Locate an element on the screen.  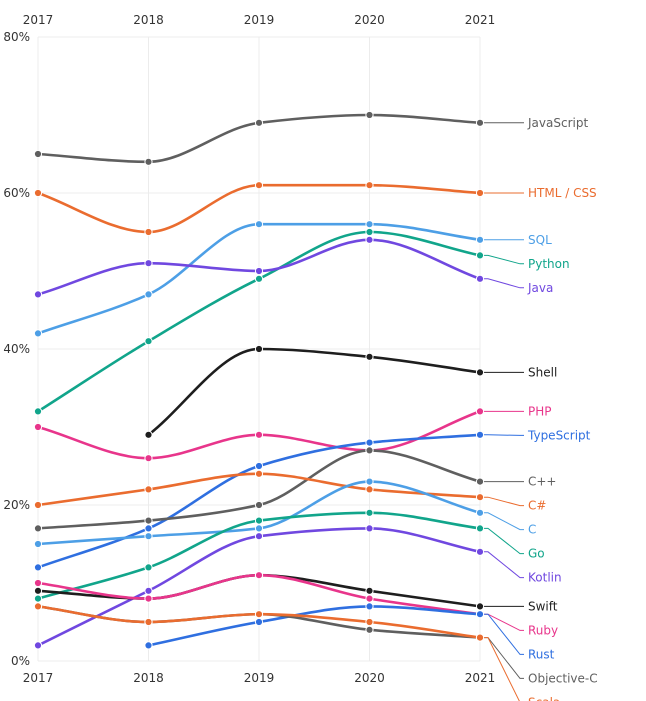
x-axis-top: 2017 2018 2019 2020 2021 is located at coordinates (259, 20).